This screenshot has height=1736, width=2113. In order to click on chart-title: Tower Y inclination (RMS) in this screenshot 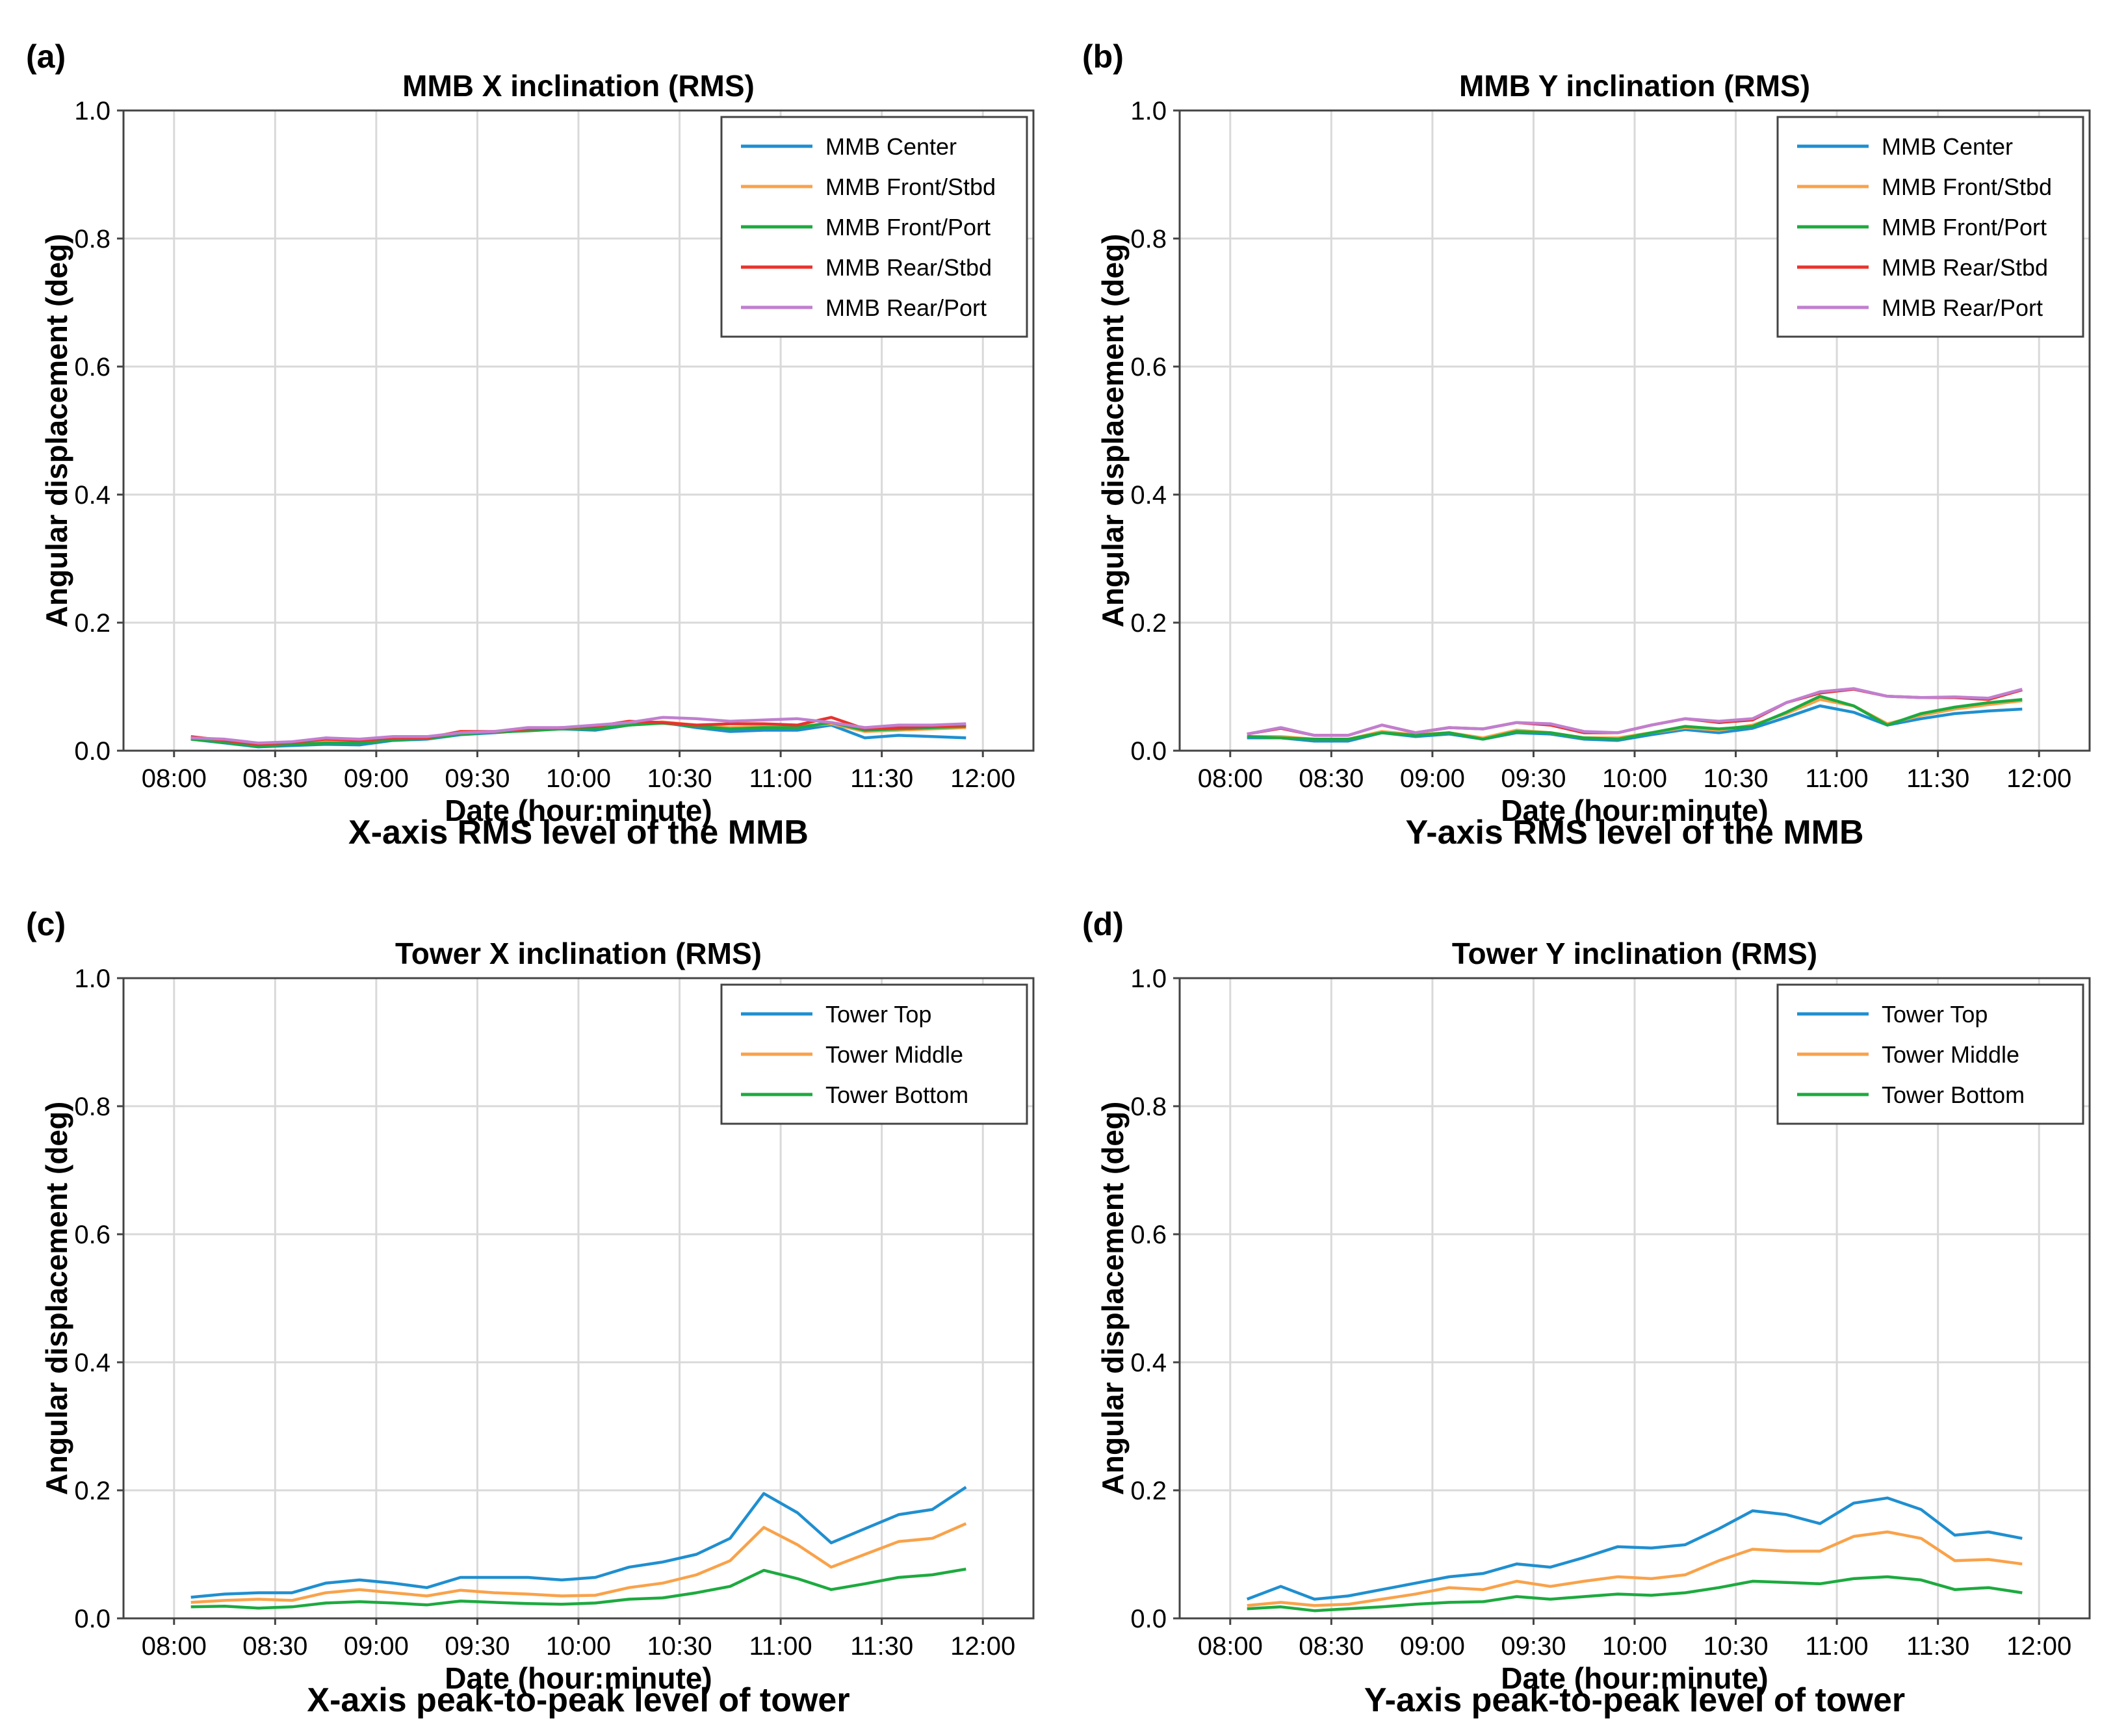, I will do `click(1635, 953)`.